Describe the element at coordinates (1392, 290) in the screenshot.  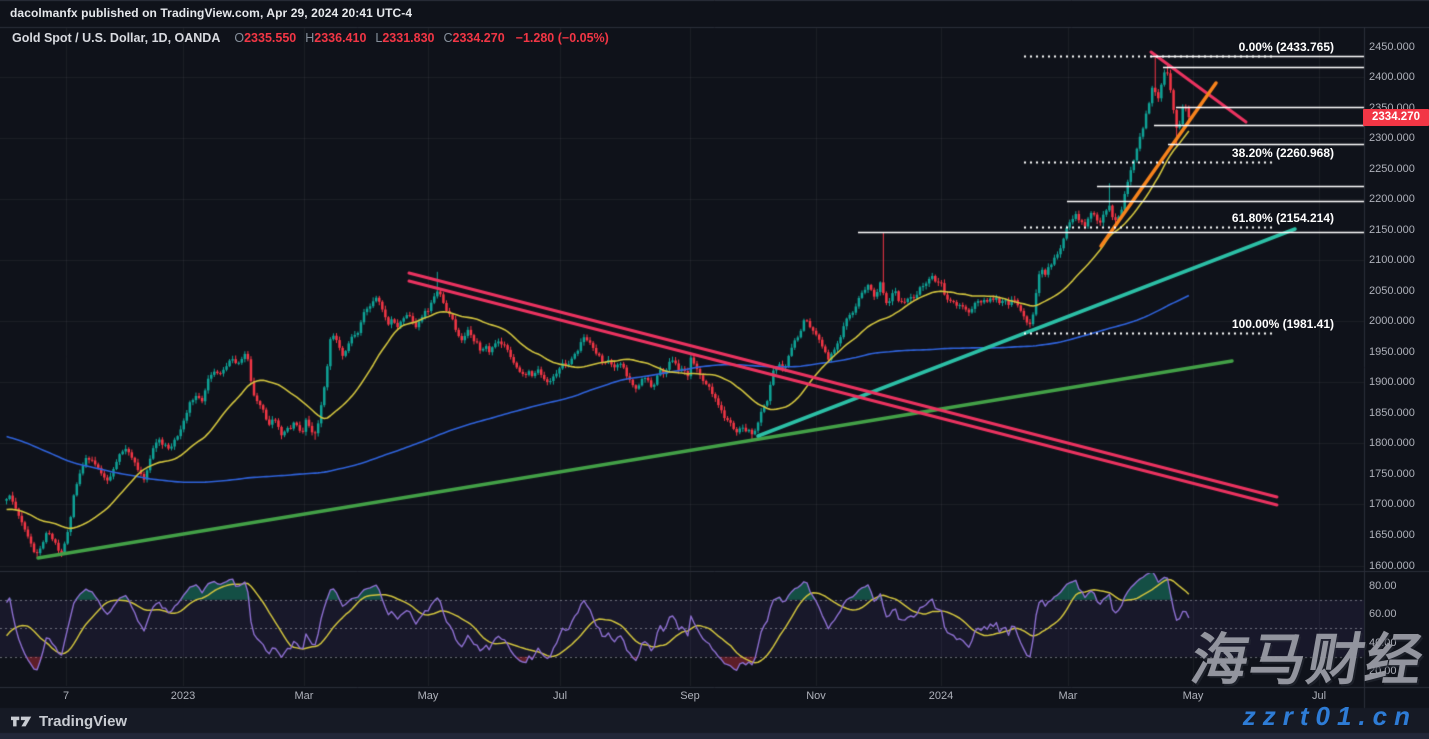
I see `price-axis-tick: 2050.000` at that location.